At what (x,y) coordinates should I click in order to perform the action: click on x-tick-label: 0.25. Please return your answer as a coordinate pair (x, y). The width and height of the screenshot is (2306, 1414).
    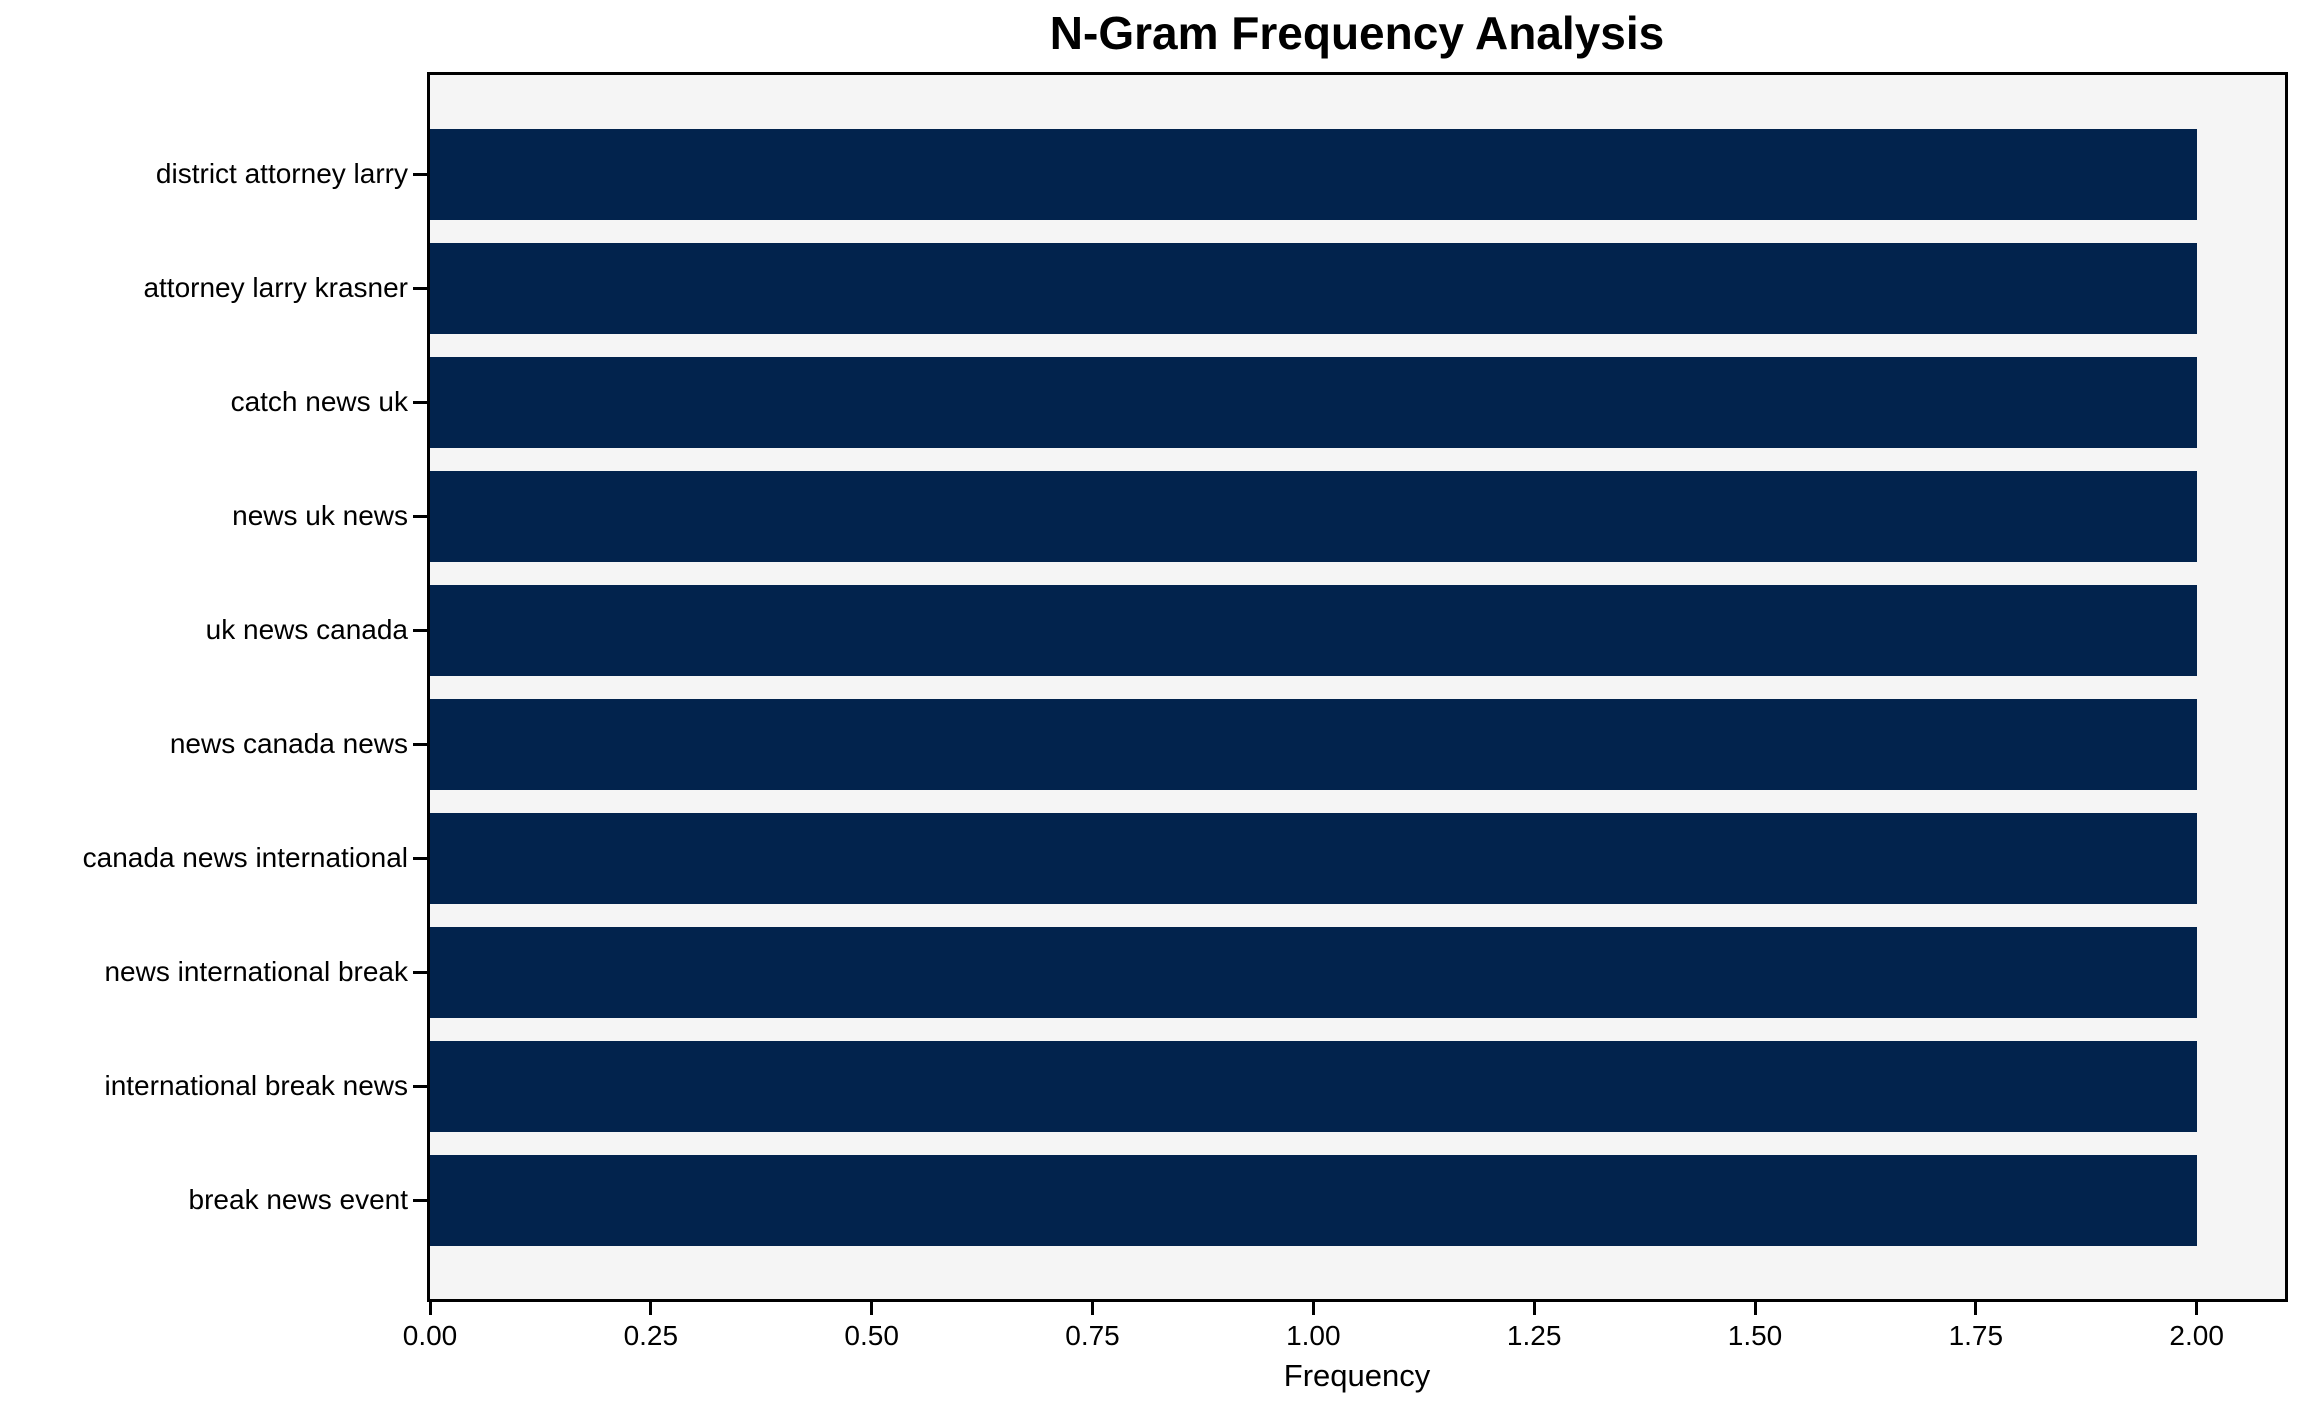
    Looking at the image, I should click on (651, 1335).